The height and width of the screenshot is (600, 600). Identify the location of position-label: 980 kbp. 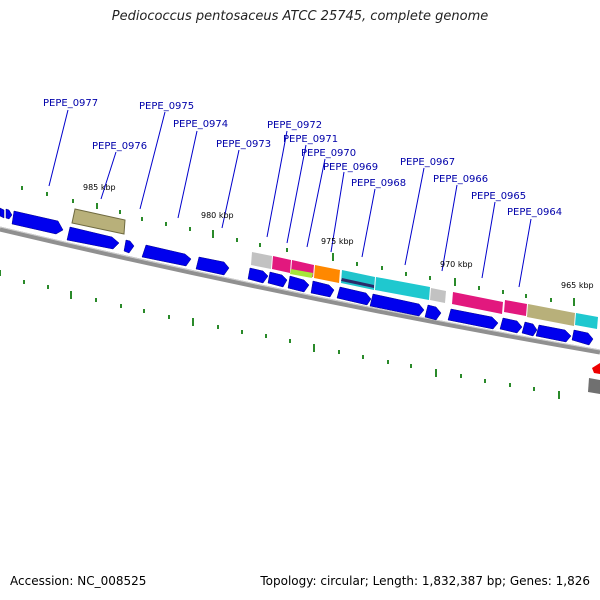
(217, 215).